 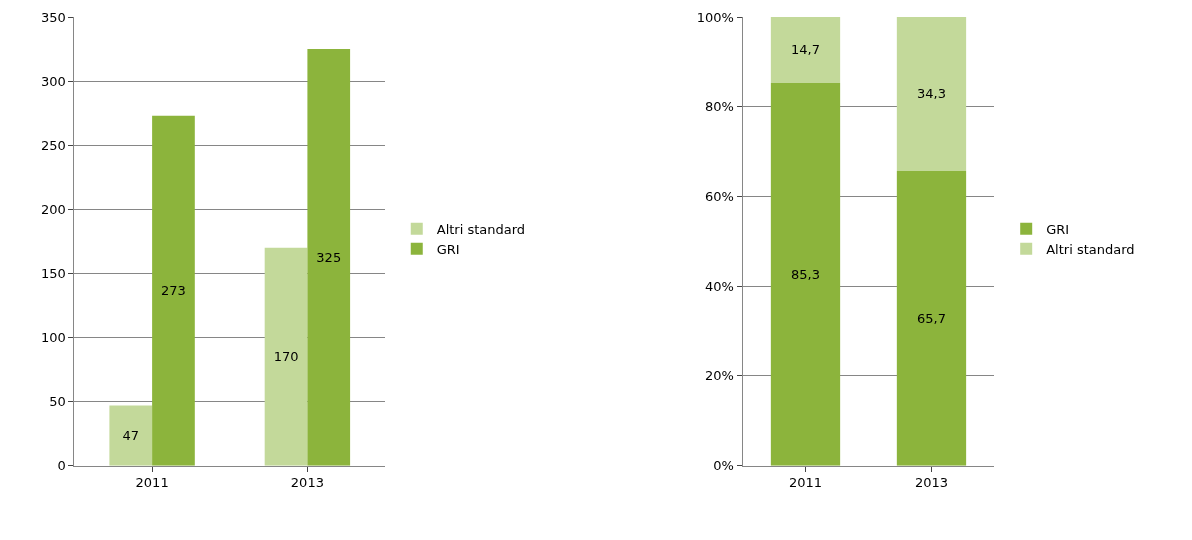 I want to click on data-label: 325, so click(x=329, y=257).